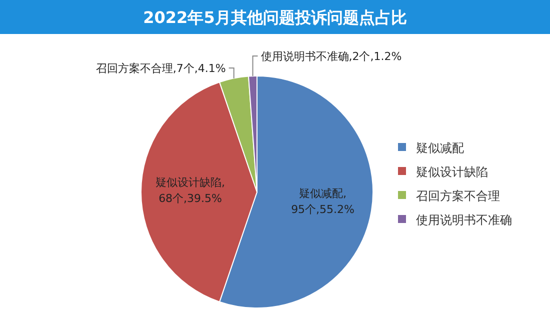  What do you see at coordinates (323, 201) in the screenshot?
I see `data-label: 疑似减配,95个,55.2%` at bounding box center [323, 201].